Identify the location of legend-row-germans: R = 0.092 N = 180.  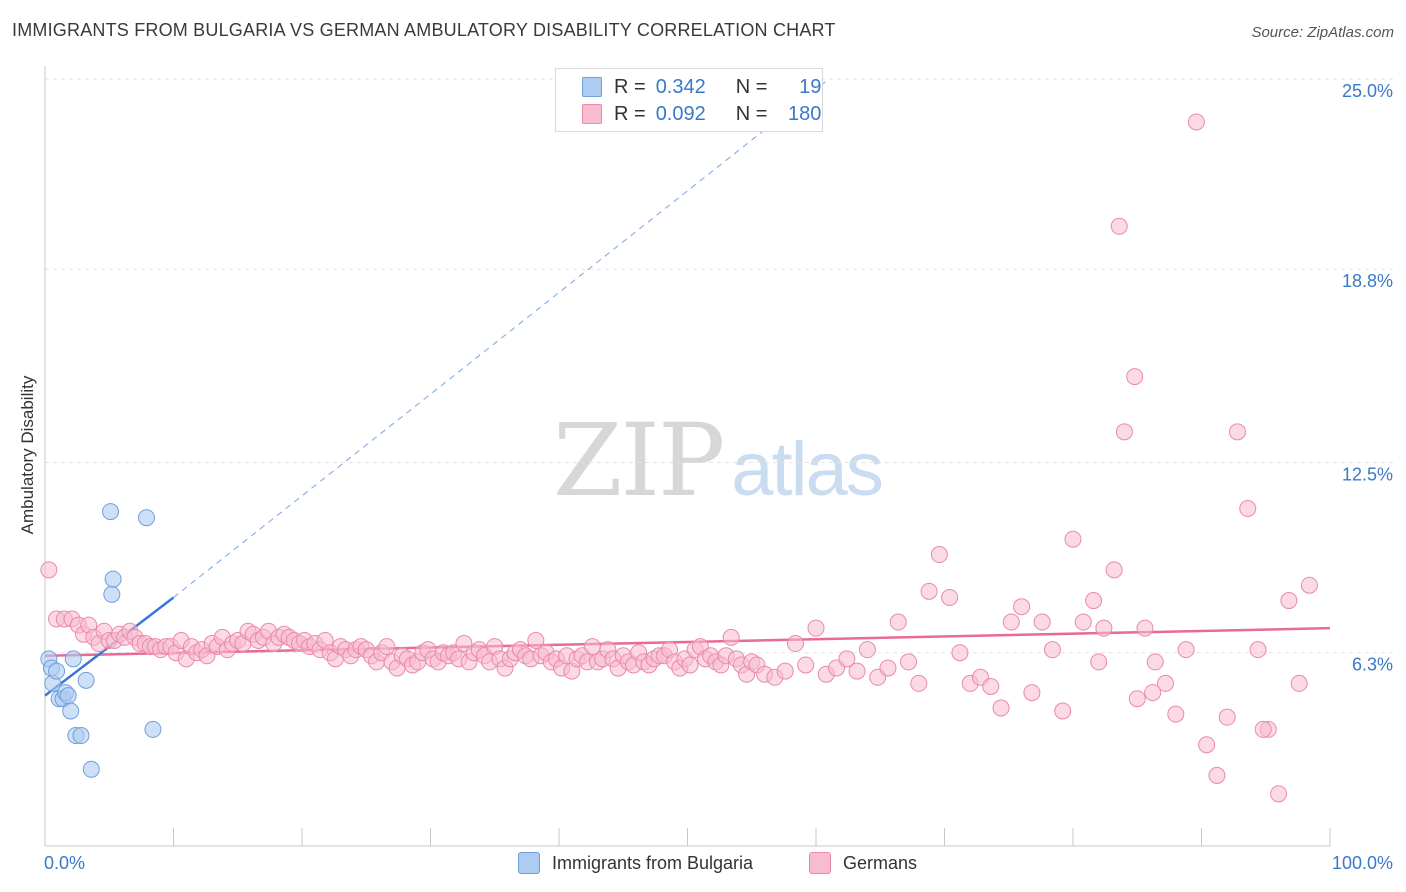
(701, 114).